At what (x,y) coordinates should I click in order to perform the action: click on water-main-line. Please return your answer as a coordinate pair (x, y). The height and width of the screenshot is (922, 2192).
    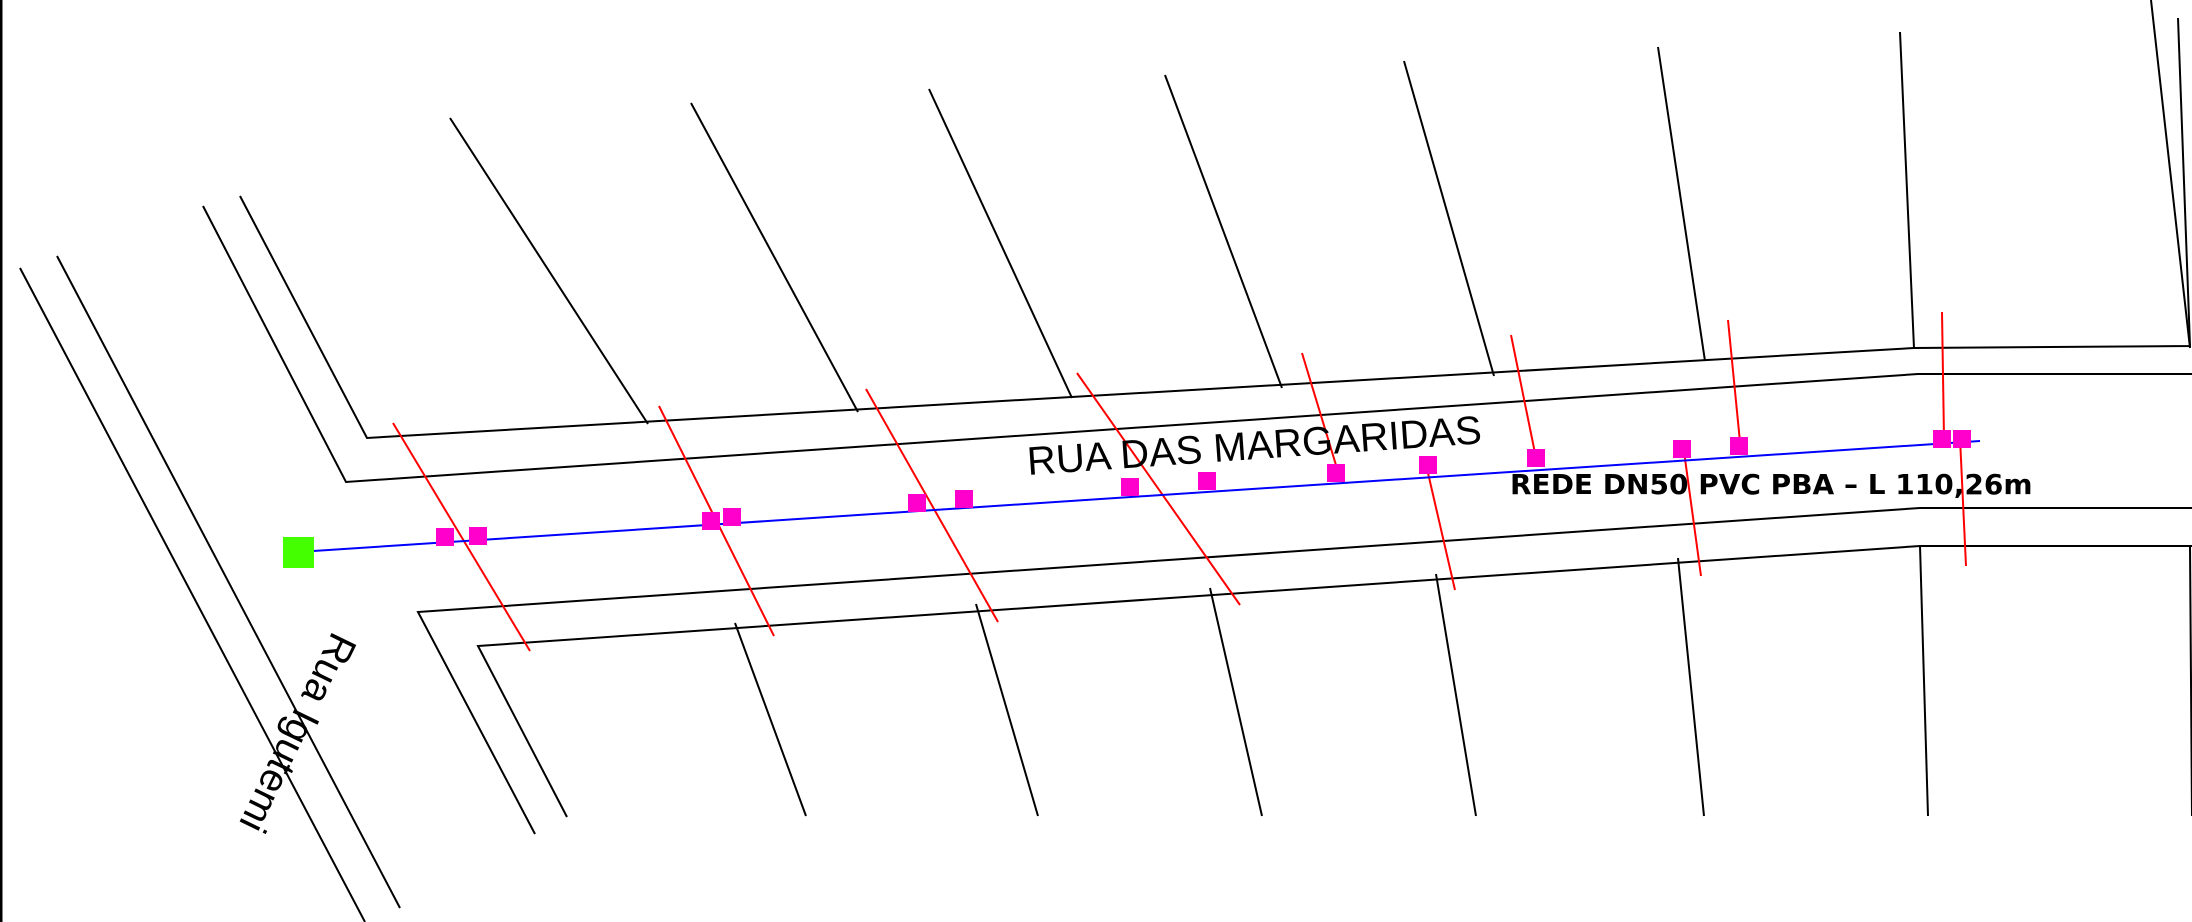
    Looking at the image, I should click on (1139, 496).